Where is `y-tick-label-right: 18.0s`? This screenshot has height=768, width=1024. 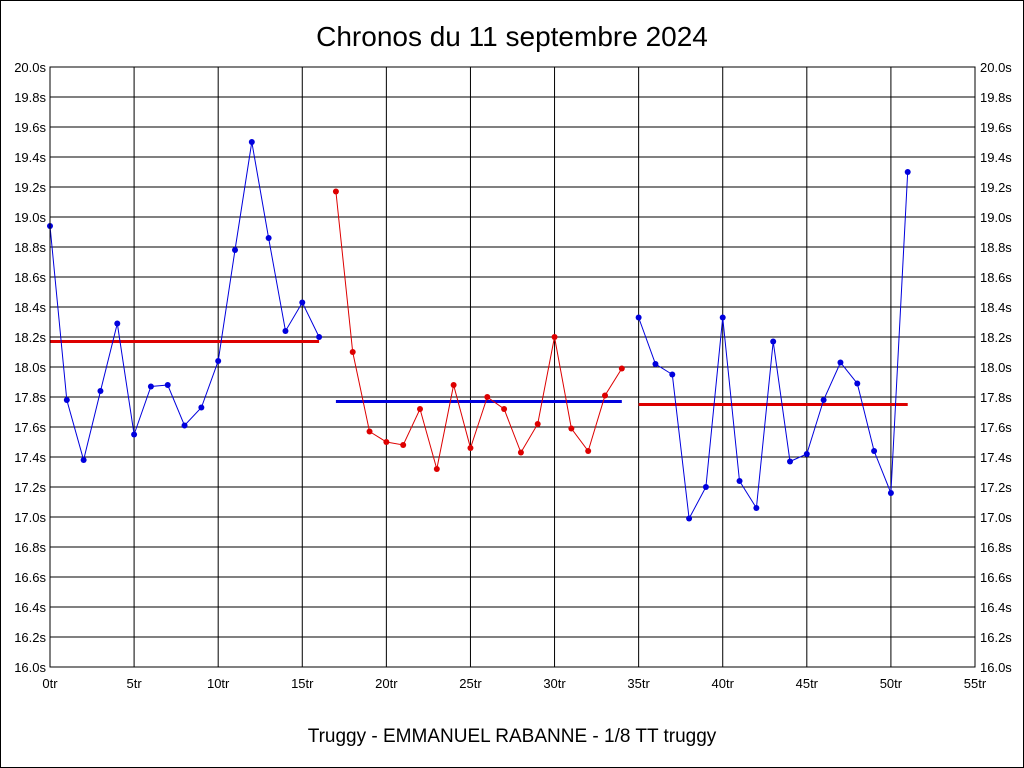 y-tick-label-right: 18.0s is located at coordinates (996, 367).